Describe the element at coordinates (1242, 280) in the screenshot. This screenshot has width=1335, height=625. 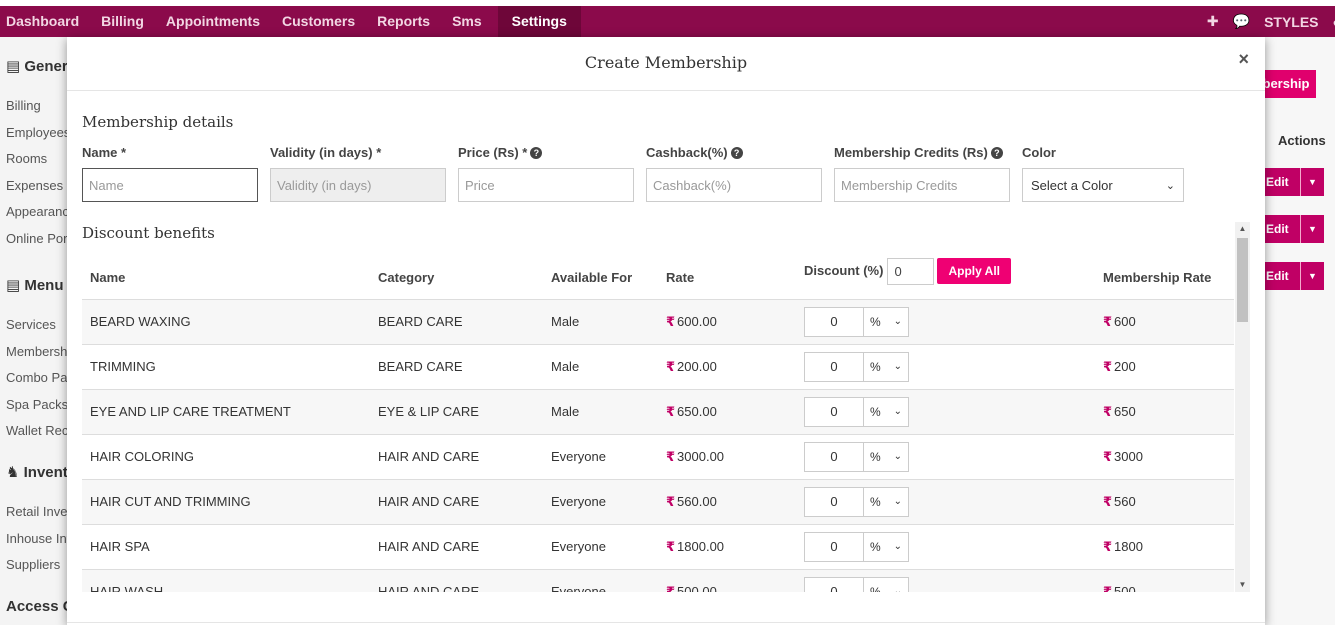
I see `scrollbar-thumb` at that location.